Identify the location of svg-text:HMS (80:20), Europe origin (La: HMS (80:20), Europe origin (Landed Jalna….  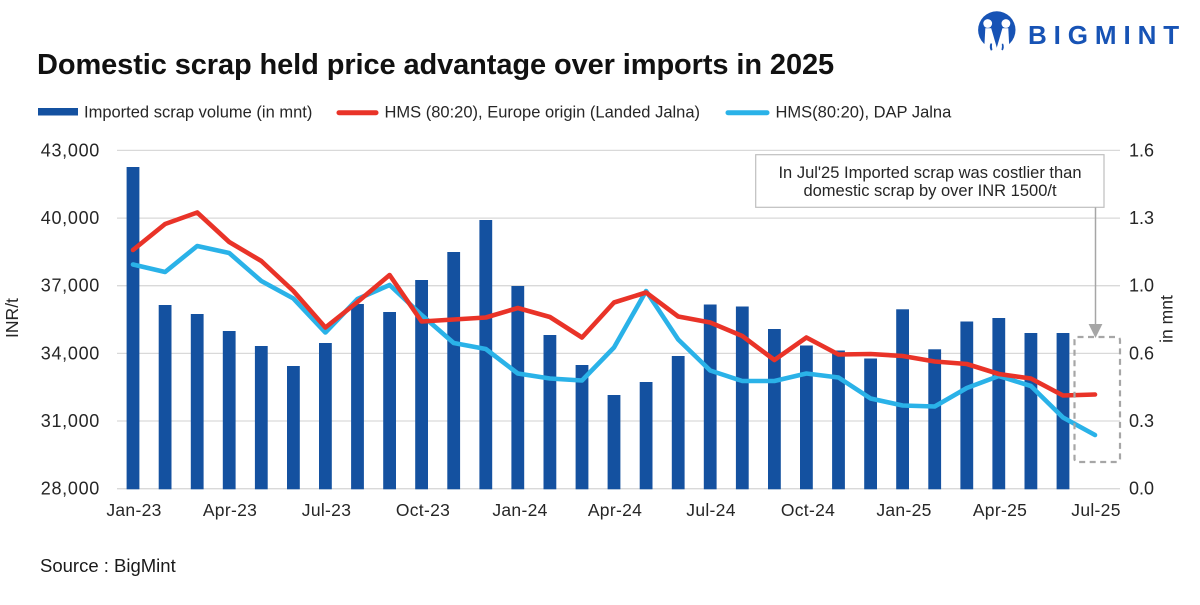
(543, 113).